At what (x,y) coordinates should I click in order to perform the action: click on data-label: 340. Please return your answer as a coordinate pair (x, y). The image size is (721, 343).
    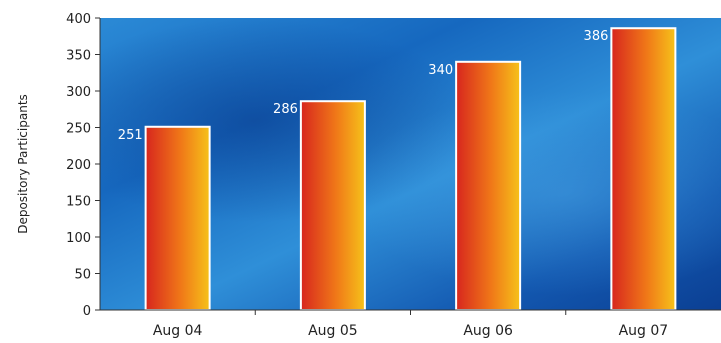
    Looking at the image, I should click on (440, 70).